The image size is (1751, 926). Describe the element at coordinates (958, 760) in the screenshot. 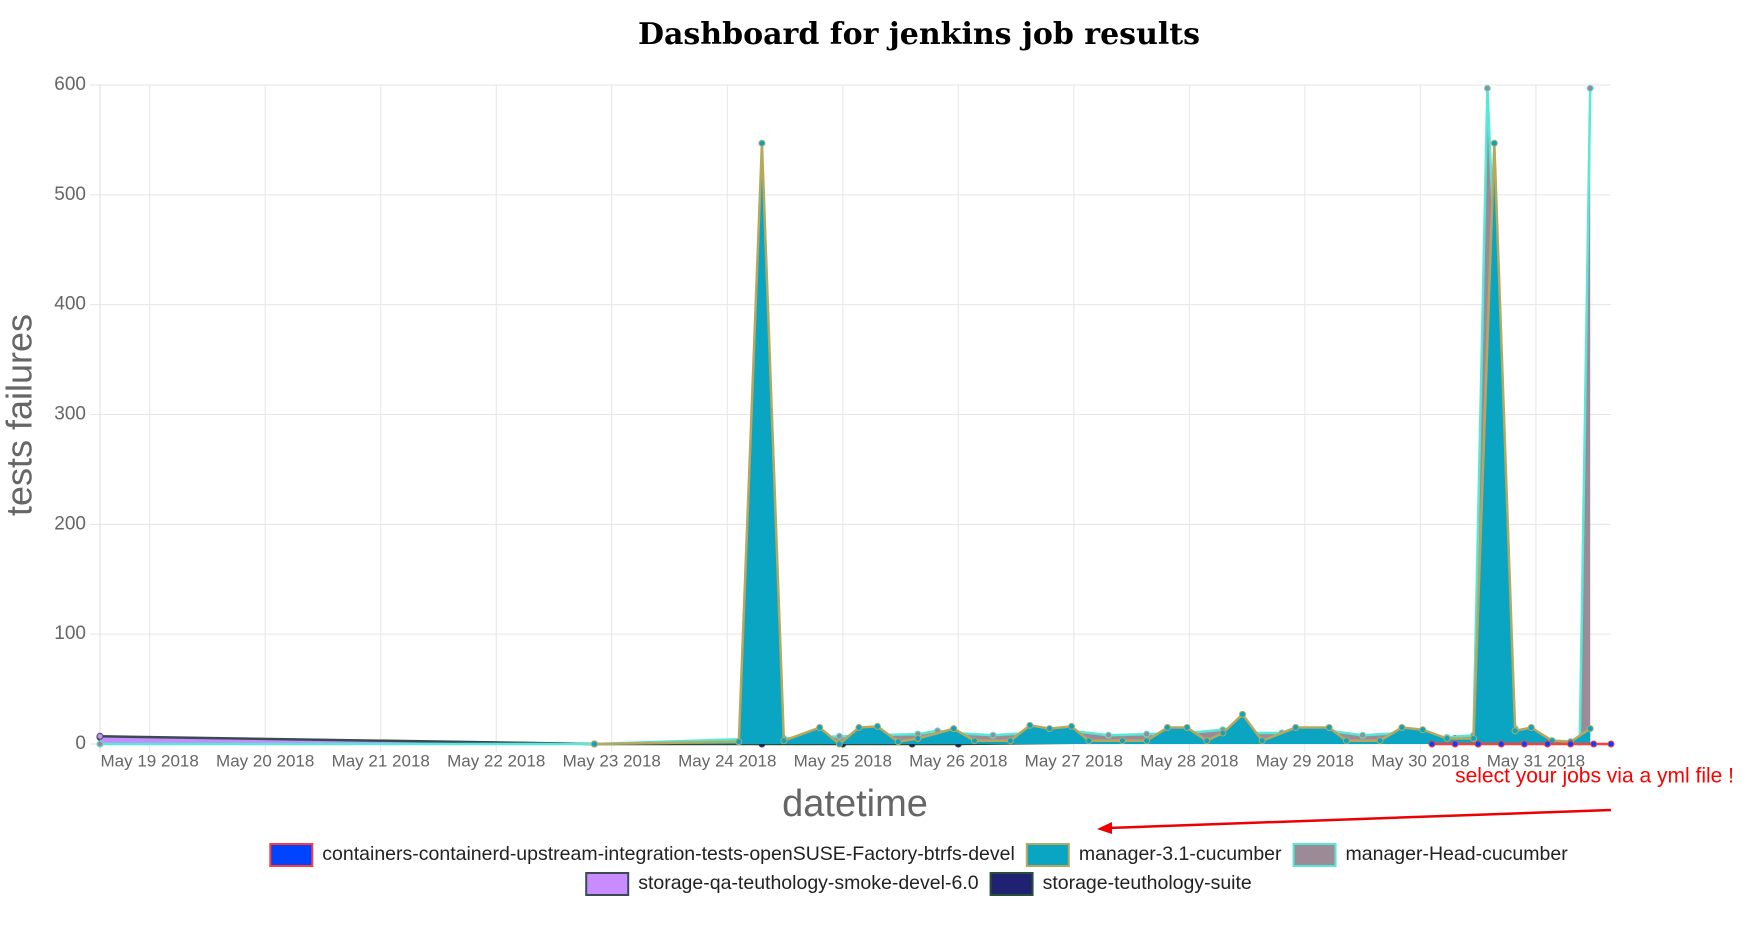

I see `x-tick-label: May 26 2018` at that location.